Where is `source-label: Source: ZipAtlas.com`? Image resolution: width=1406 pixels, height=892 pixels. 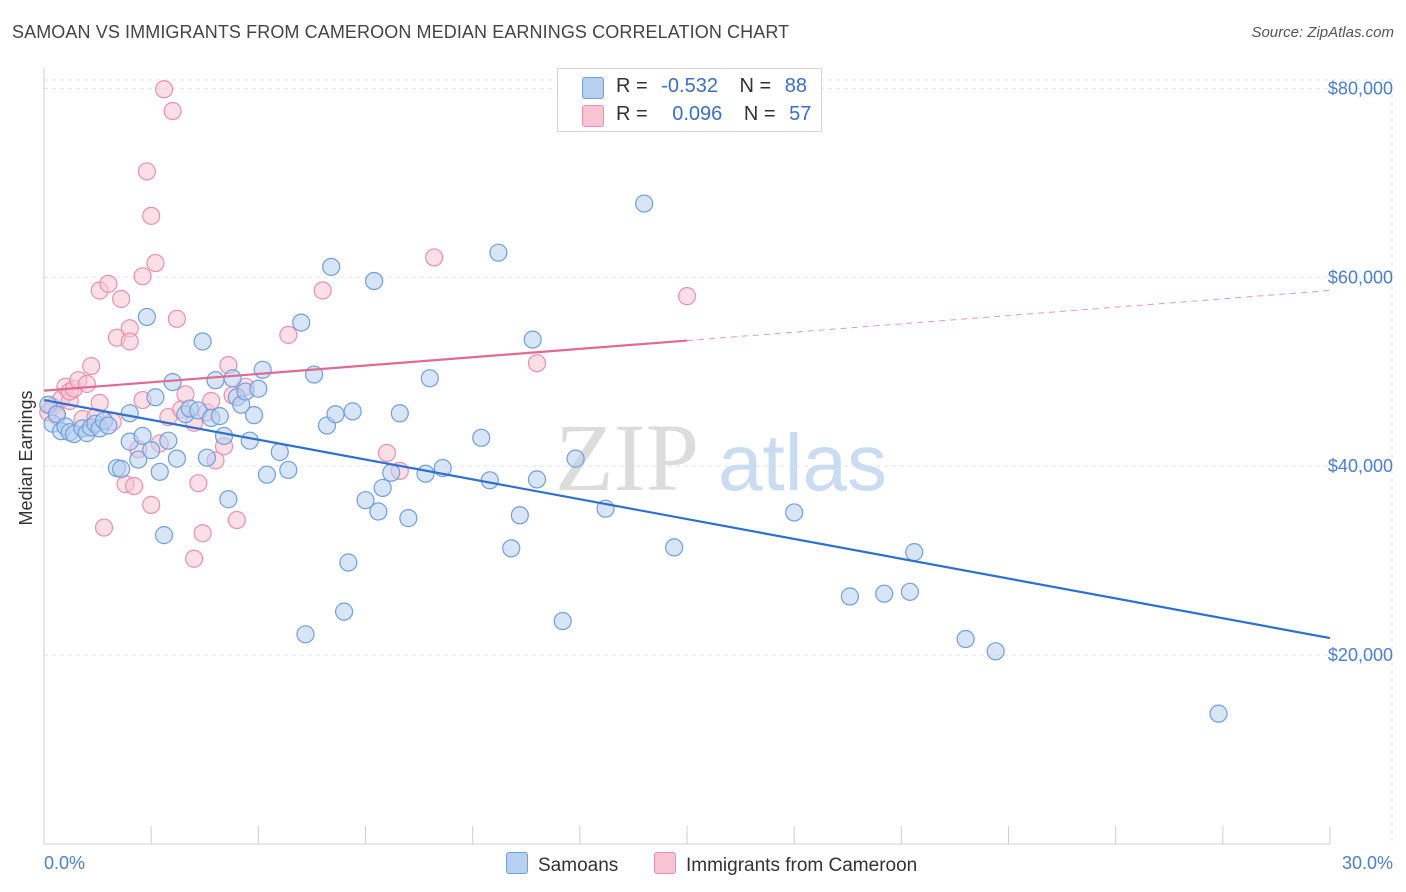 source-label: Source: ZipAtlas.com is located at coordinates (1322, 32).